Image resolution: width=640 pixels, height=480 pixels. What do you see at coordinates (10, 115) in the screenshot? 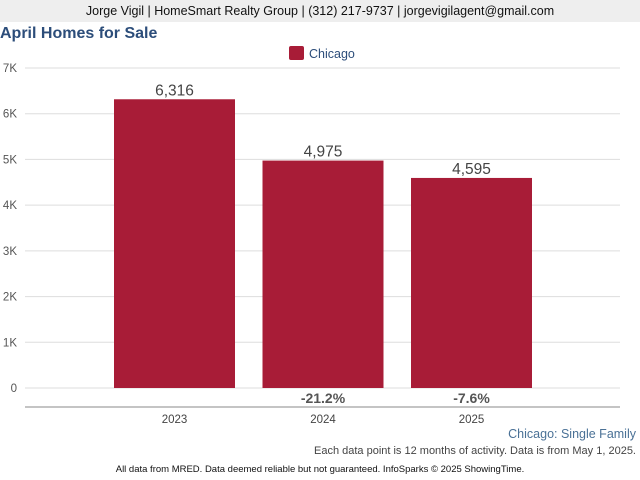
I see `y-tick-label: 6K` at bounding box center [10, 115].